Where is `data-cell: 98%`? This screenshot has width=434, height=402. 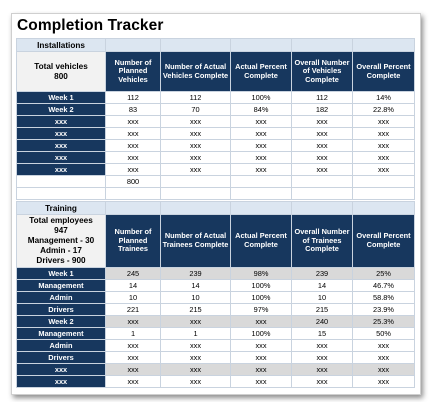 data-cell: 98% is located at coordinates (261, 273).